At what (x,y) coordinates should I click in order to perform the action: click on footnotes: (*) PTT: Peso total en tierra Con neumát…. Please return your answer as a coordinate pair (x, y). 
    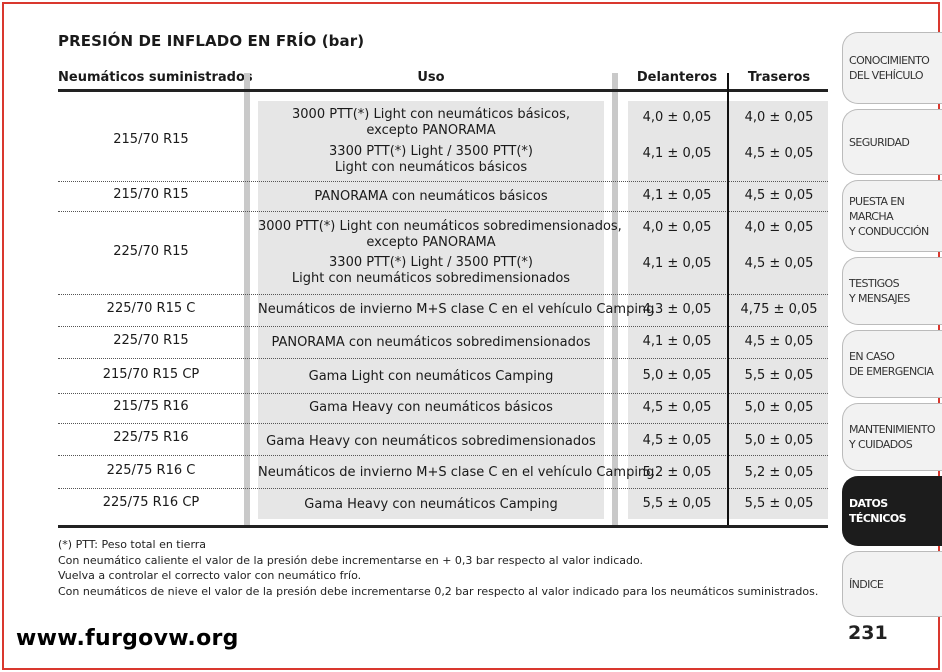
    Looking at the image, I should click on (438, 568).